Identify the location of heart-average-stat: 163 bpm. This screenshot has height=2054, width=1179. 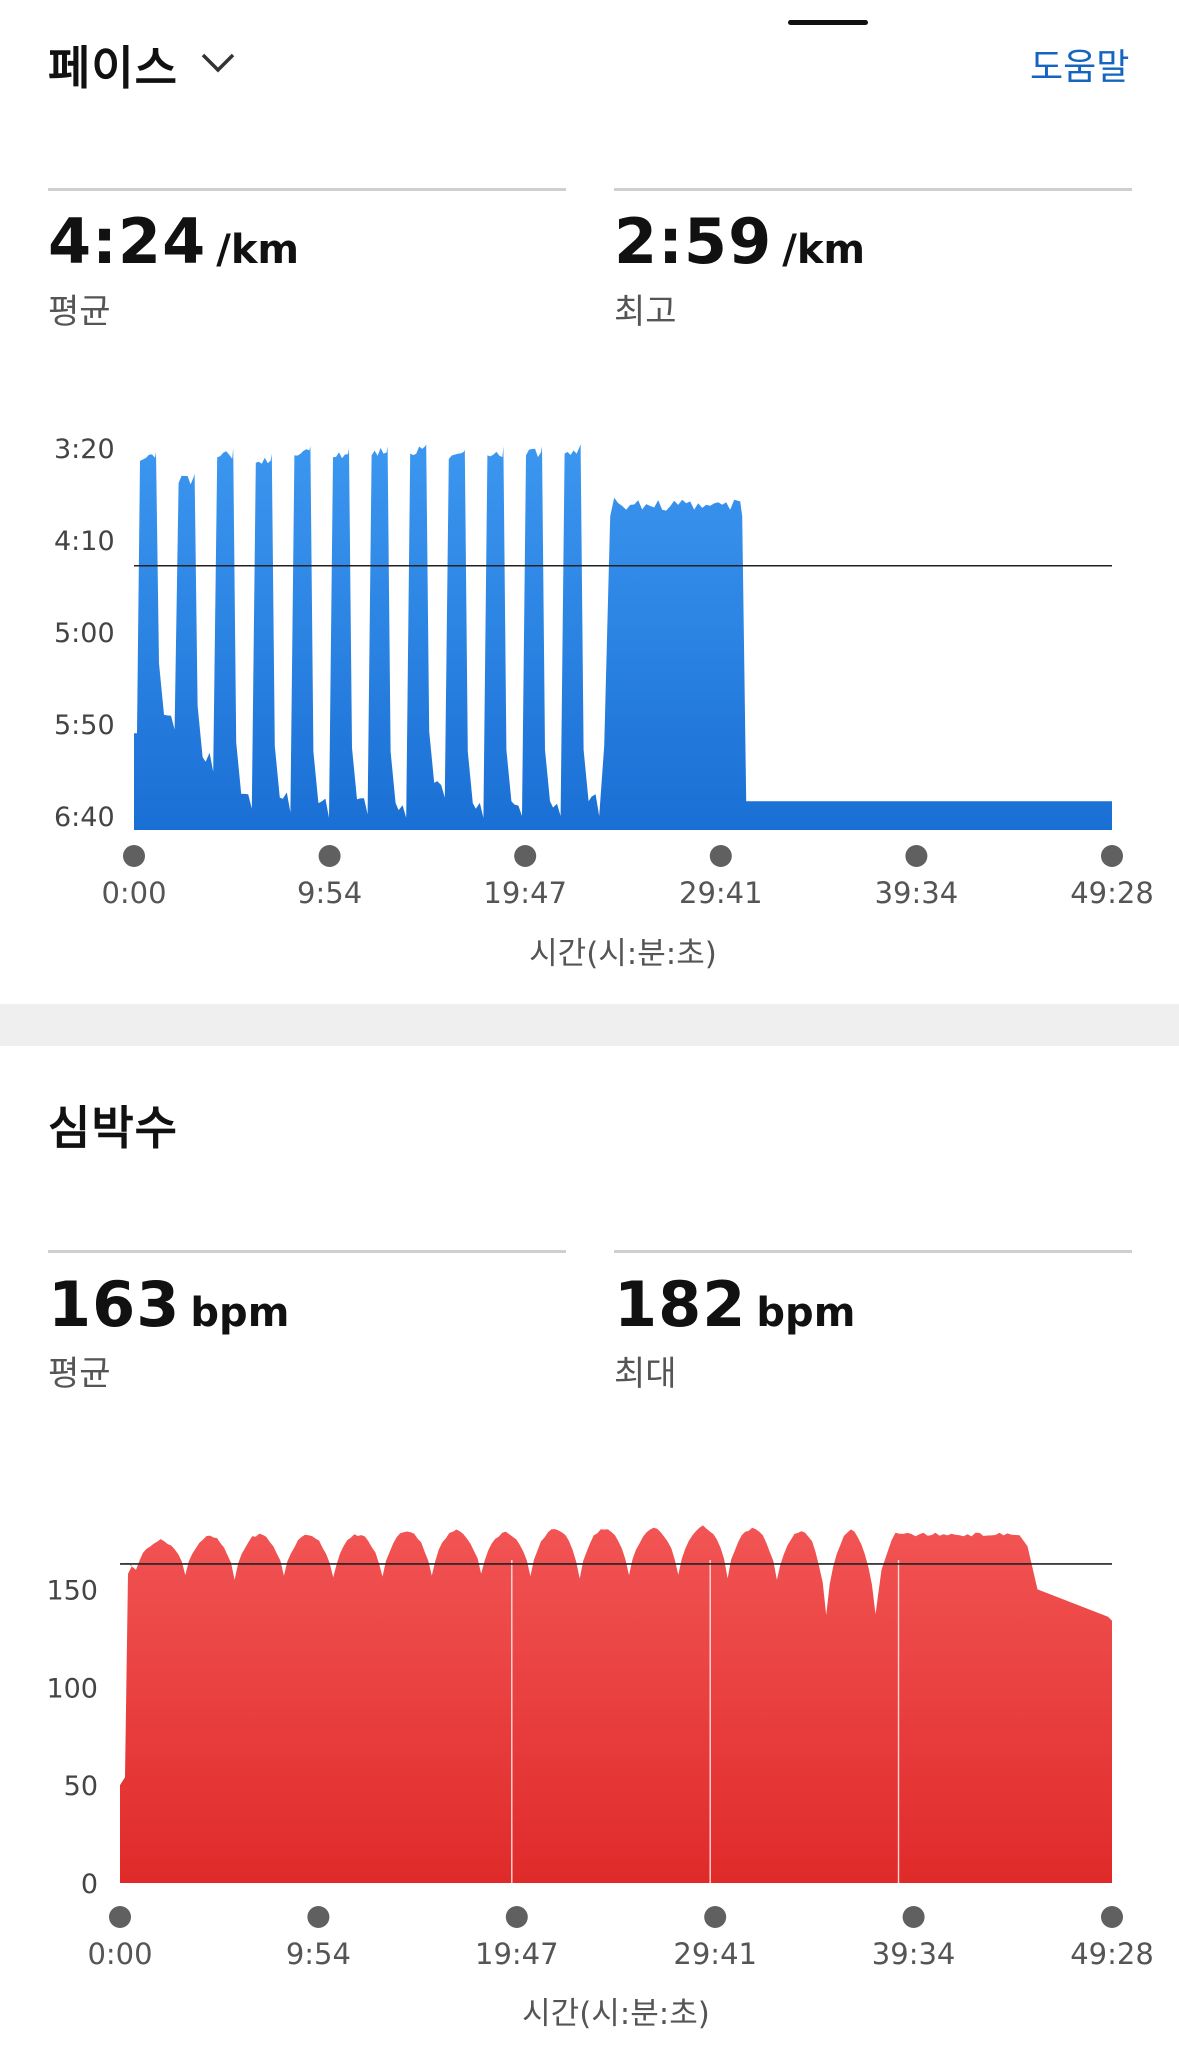
(168, 1304).